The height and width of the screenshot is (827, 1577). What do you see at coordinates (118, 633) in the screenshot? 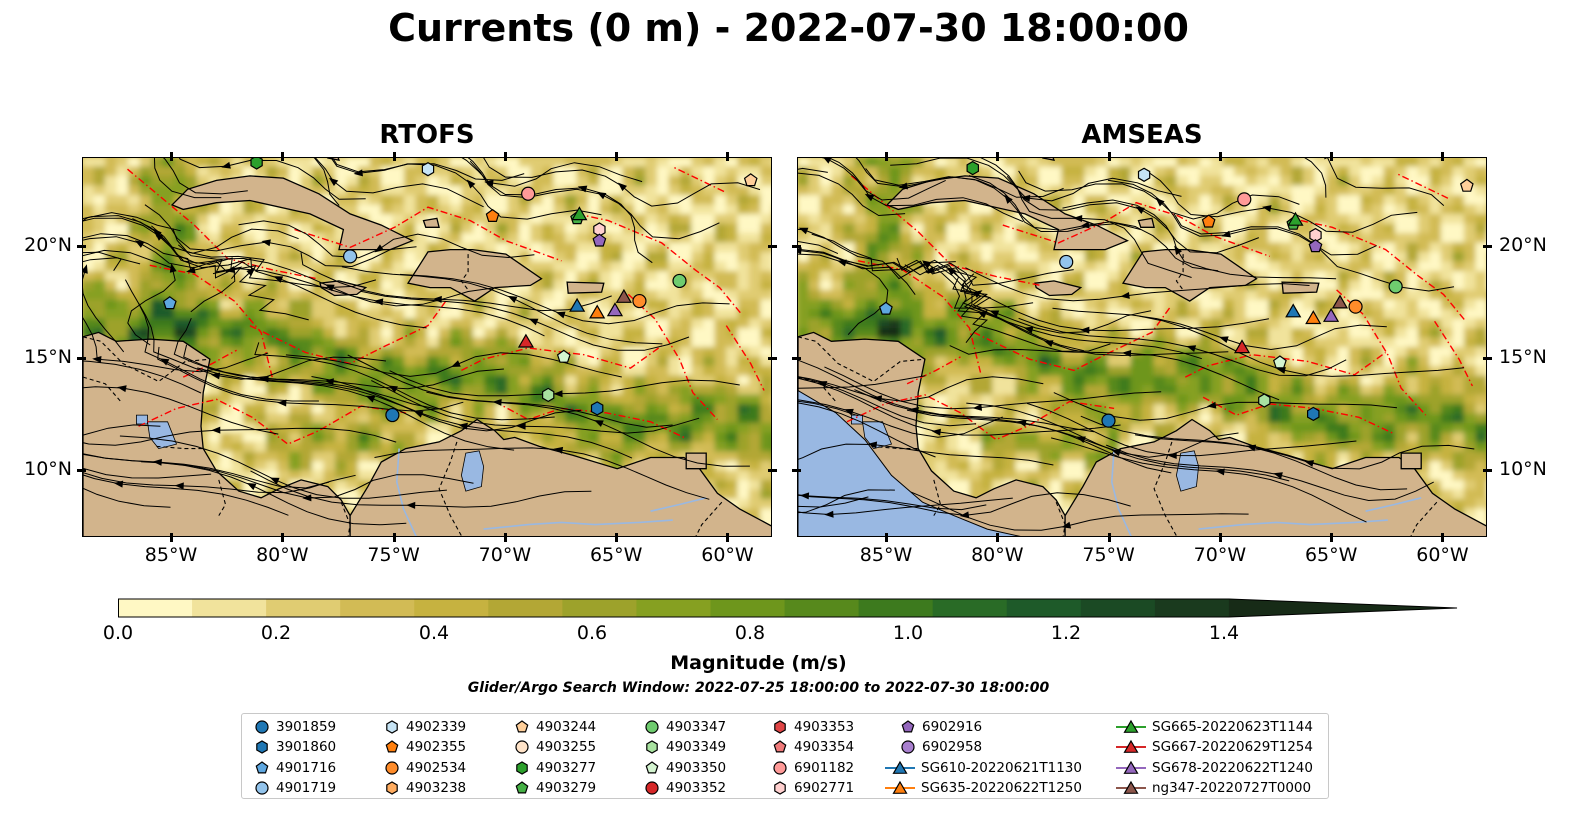
I see `colorbar-tick-label: 0.0` at bounding box center [118, 633].